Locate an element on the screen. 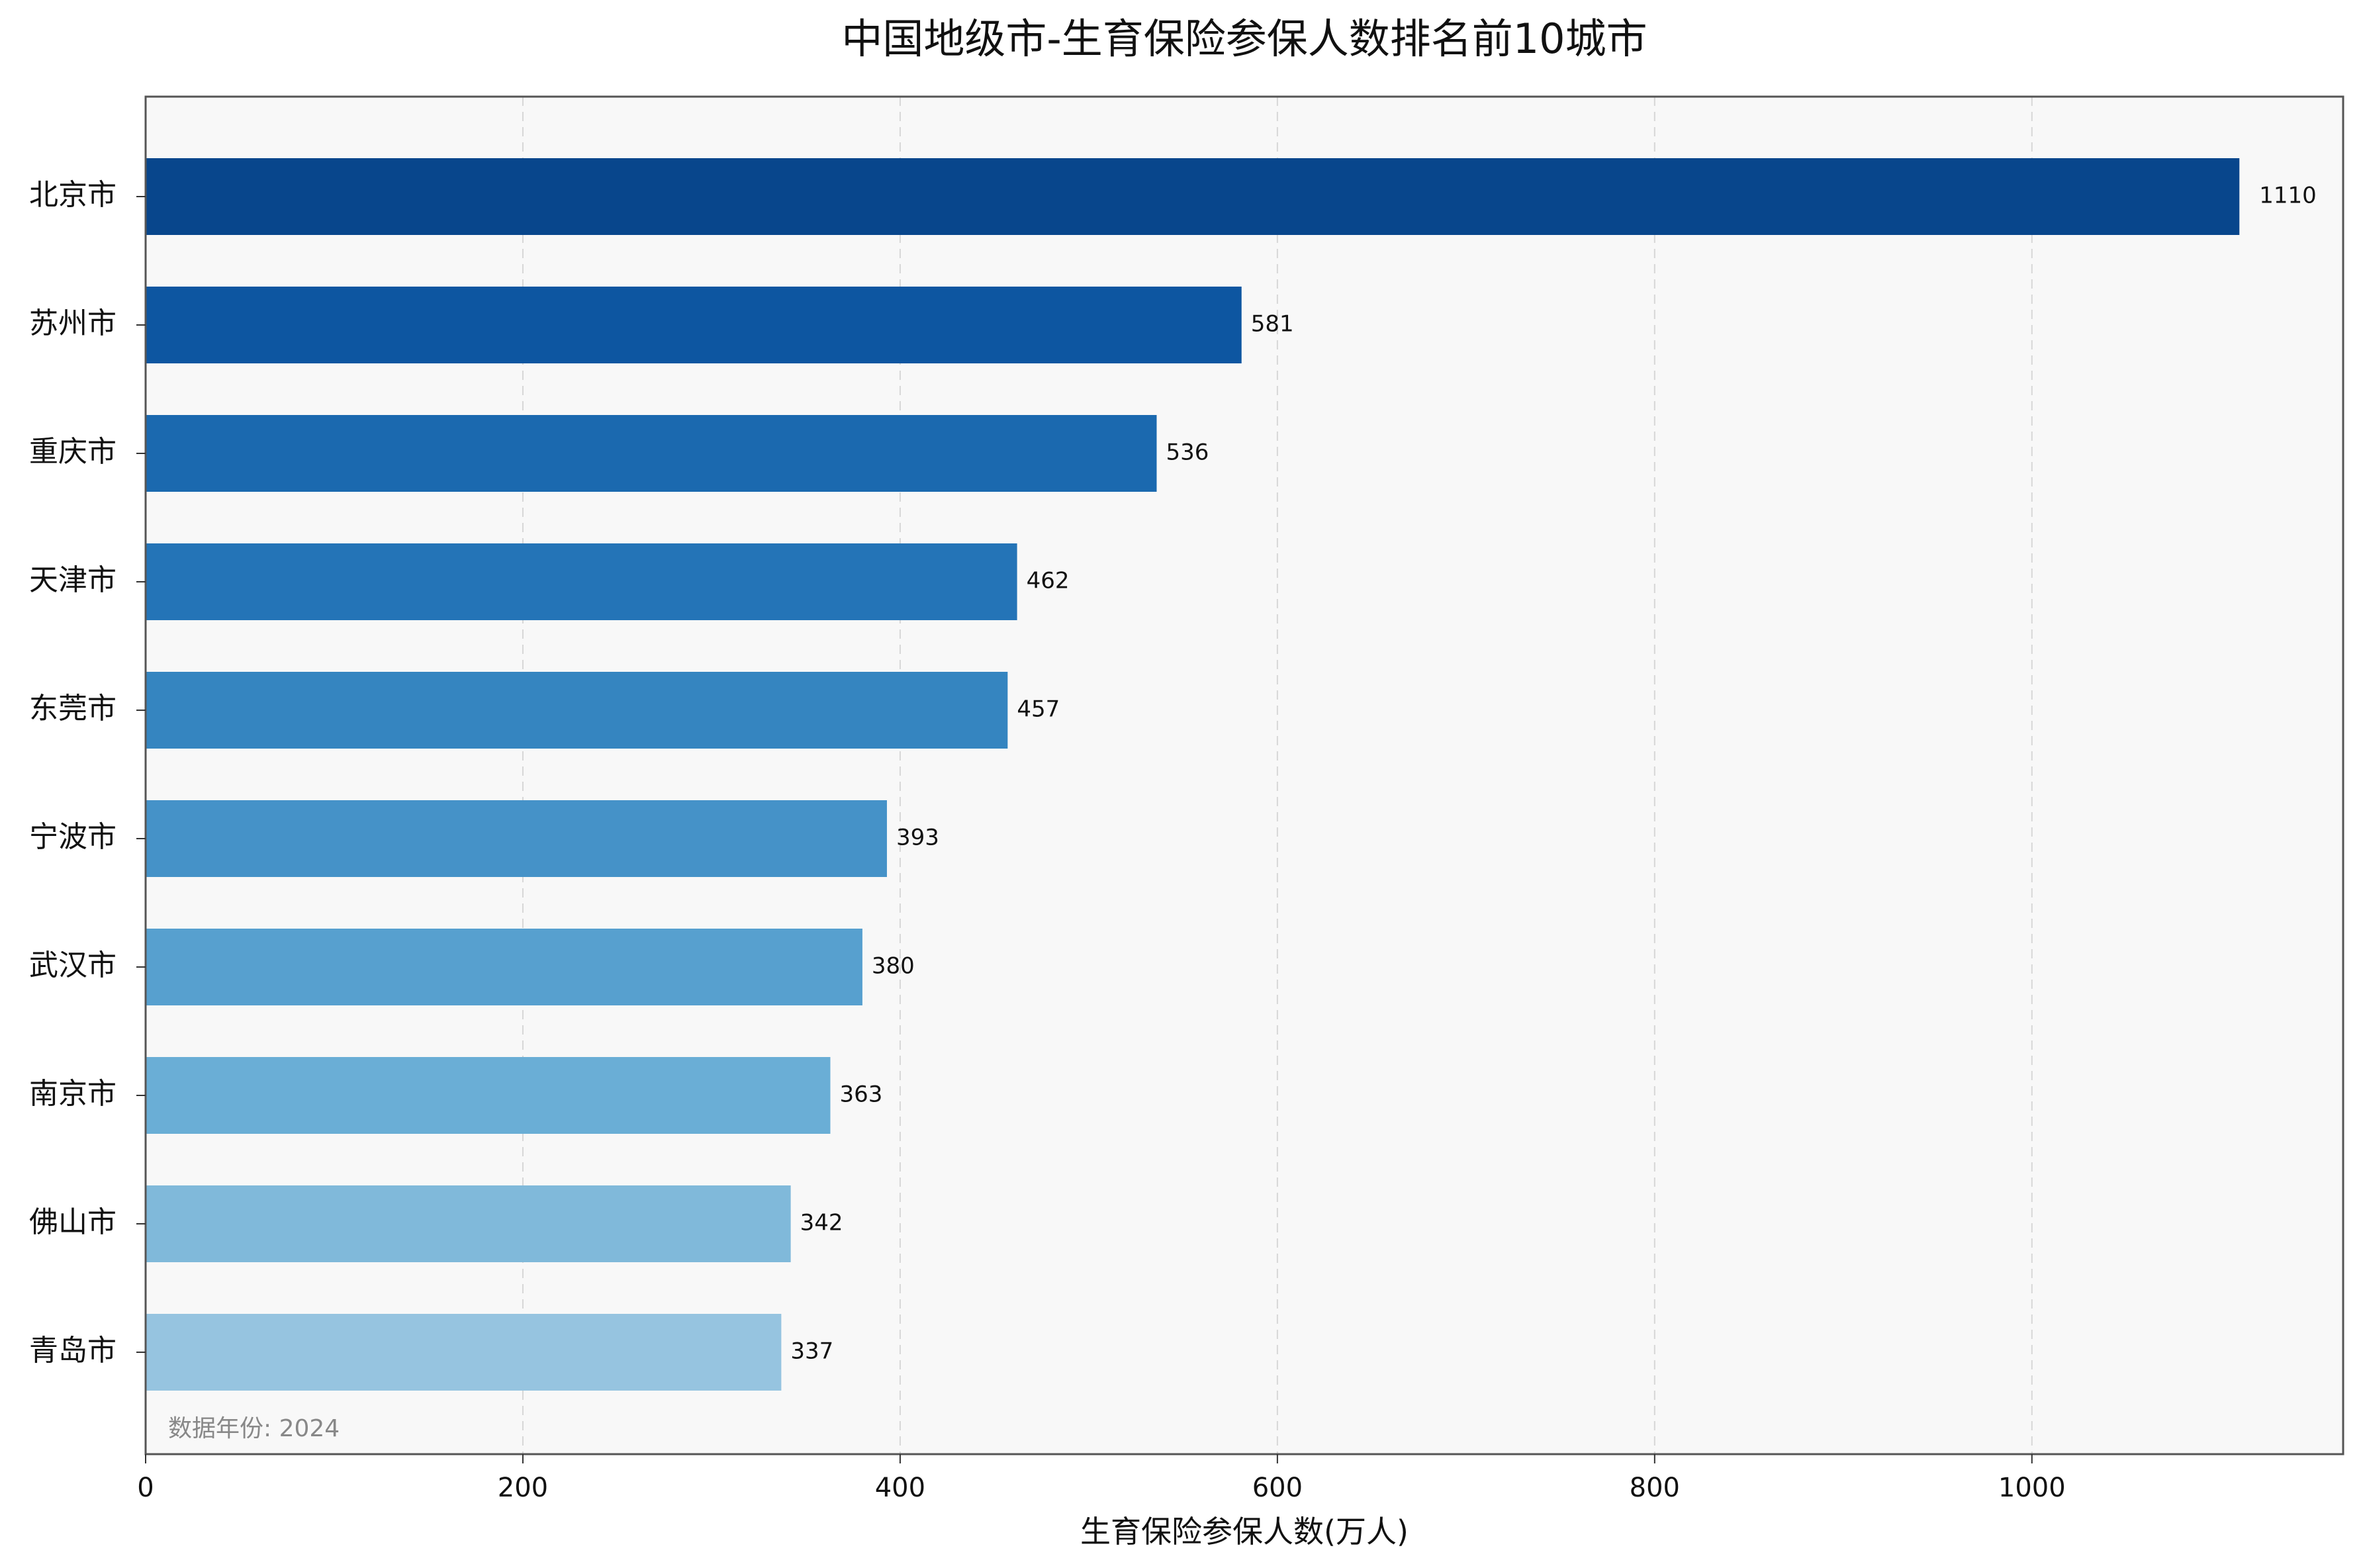  category-label-8: 南京市 is located at coordinates (72, 1094).